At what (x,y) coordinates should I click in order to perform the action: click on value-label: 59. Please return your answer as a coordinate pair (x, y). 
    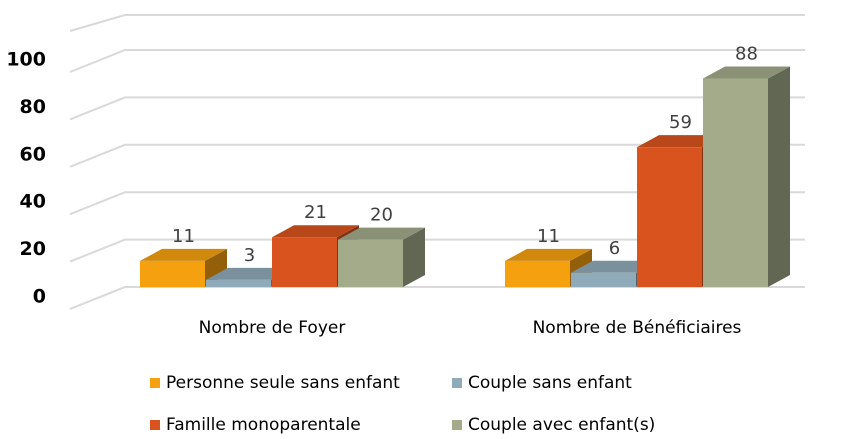
    Looking at the image, I should click on (680, 122).